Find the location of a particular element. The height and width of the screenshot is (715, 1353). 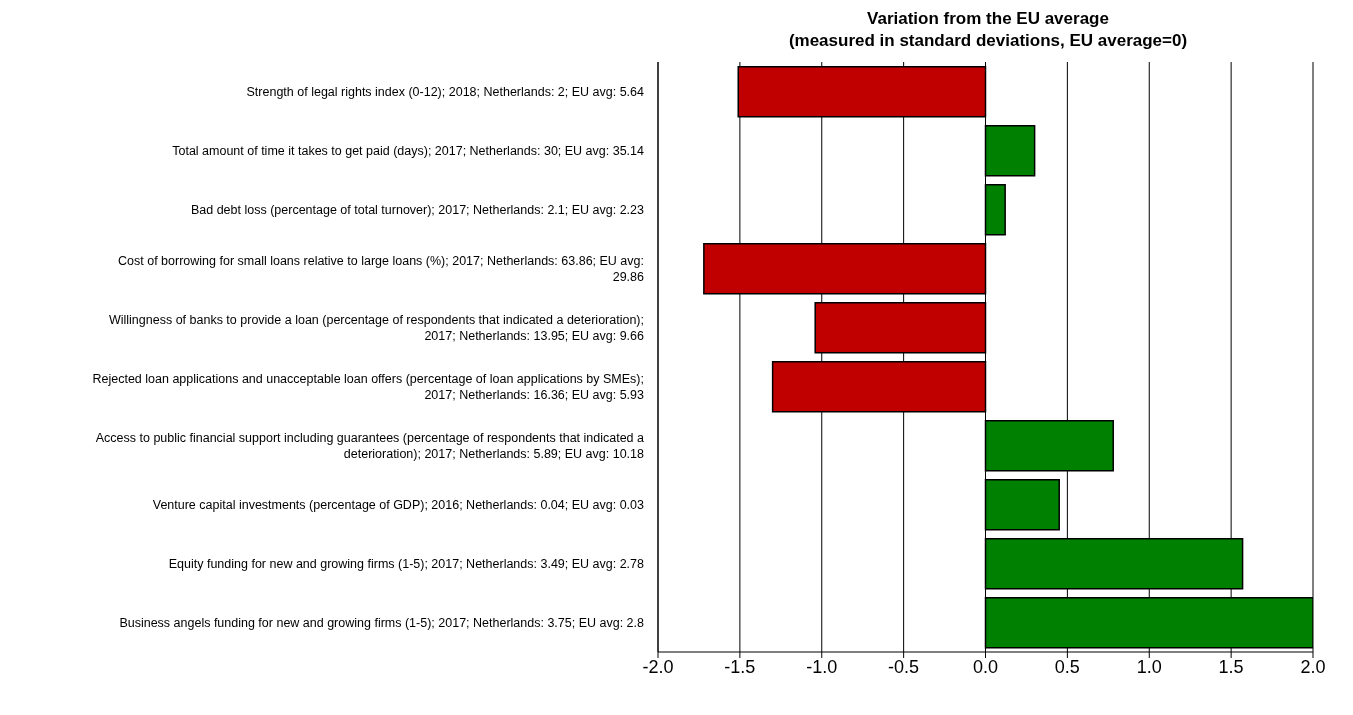

x-tick-label: 0.0 is located at coordinates (985, 666).